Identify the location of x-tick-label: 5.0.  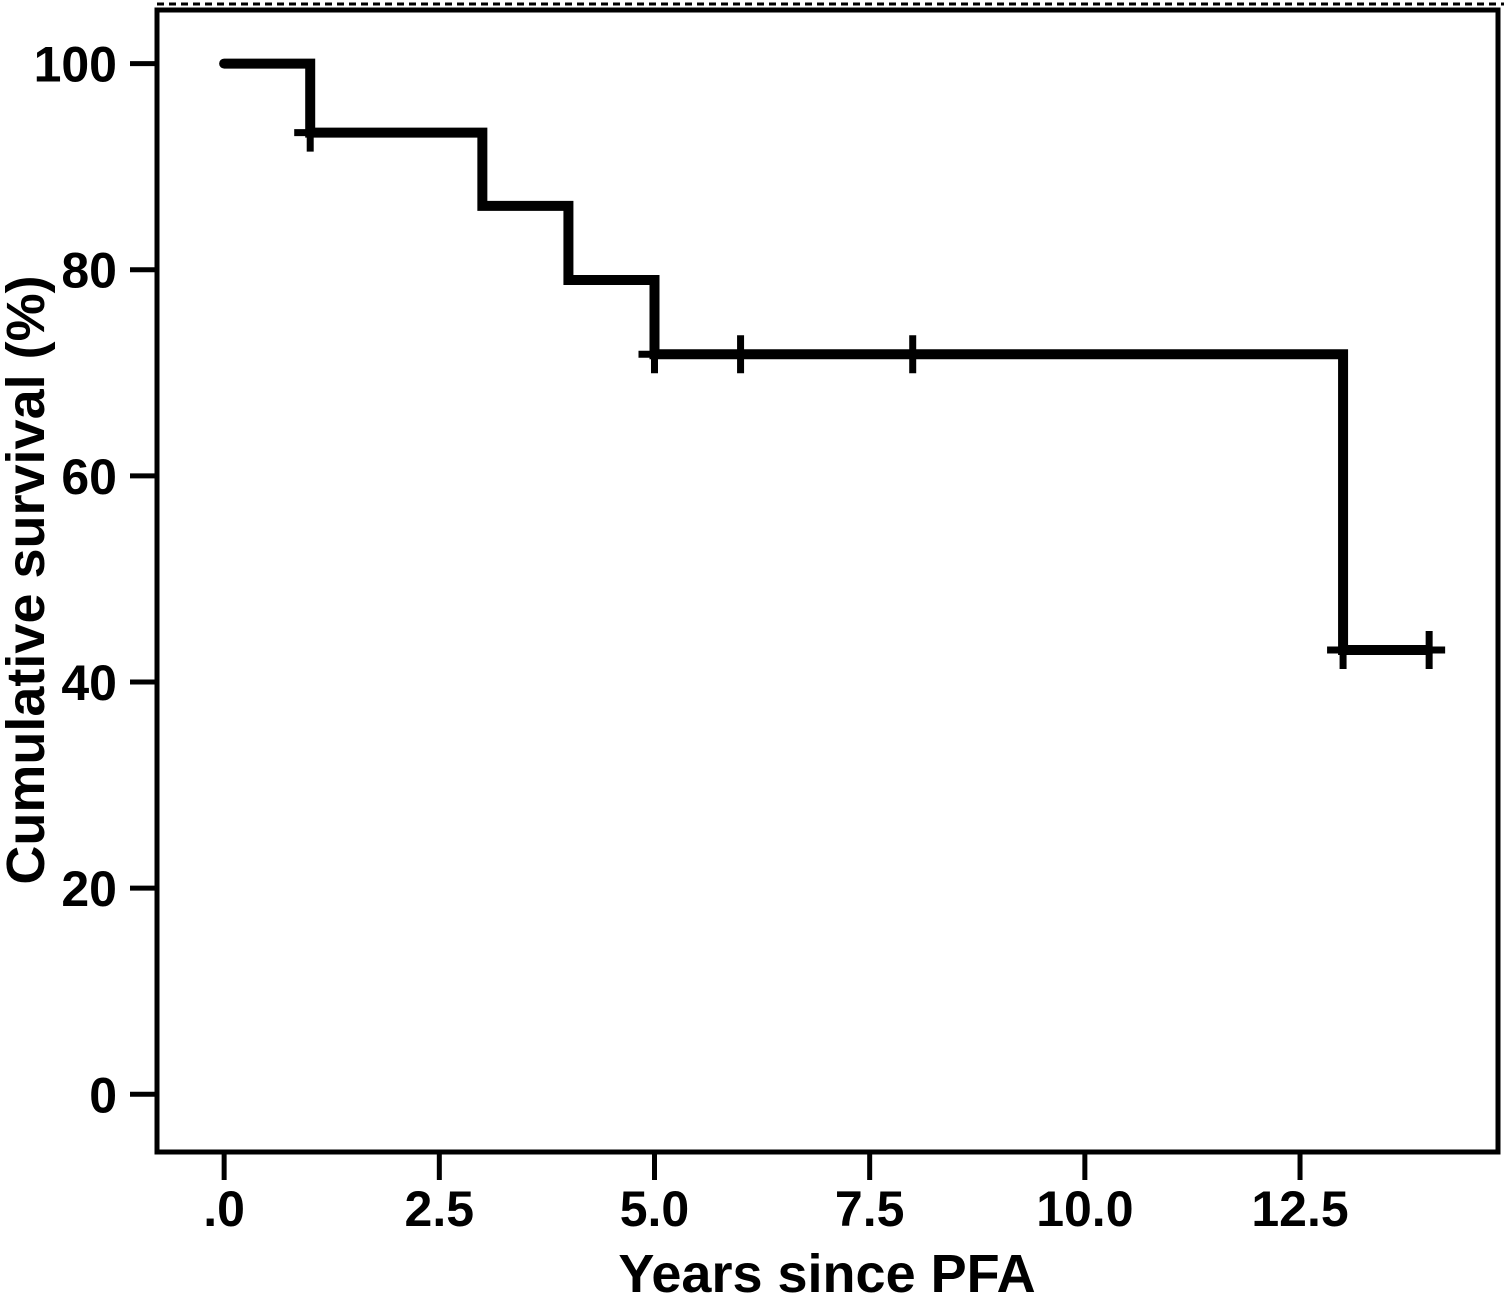
(655, 1209).